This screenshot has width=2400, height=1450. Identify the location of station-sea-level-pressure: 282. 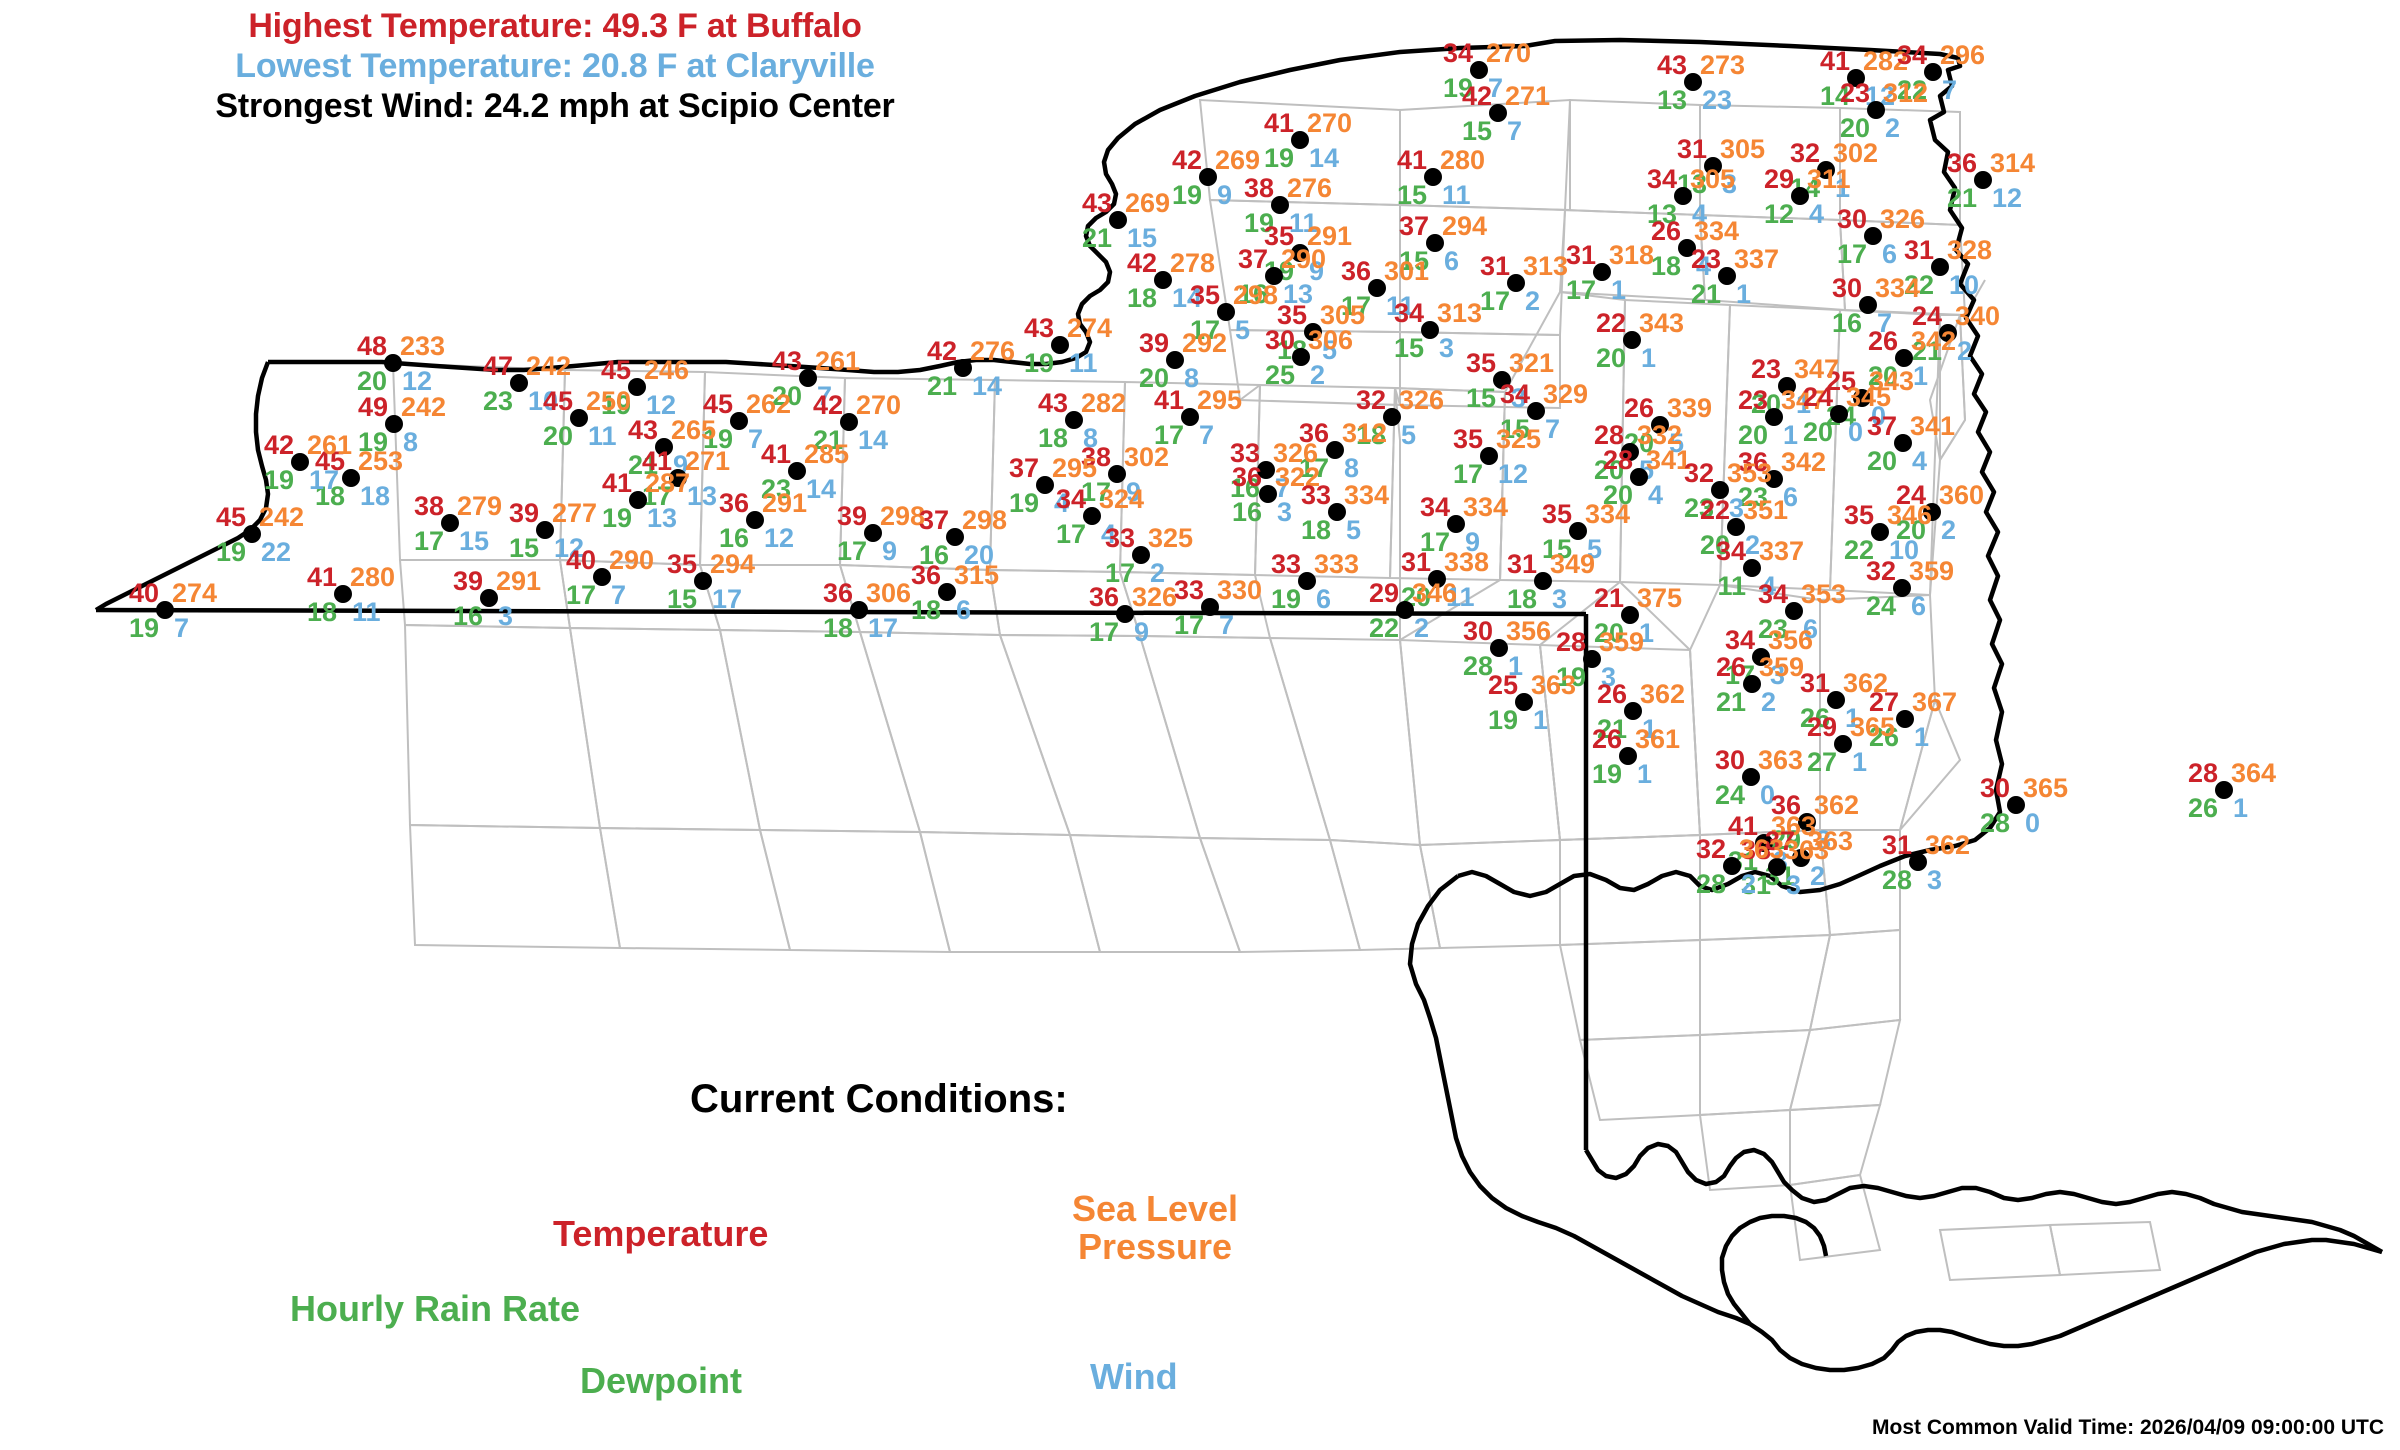
(1104, 403).